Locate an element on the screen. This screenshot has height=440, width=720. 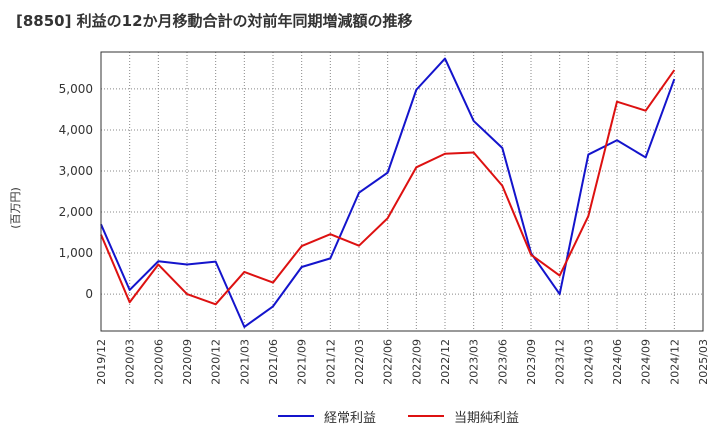
y-tick-label: 1,000 is located at coordinates (76, 253).